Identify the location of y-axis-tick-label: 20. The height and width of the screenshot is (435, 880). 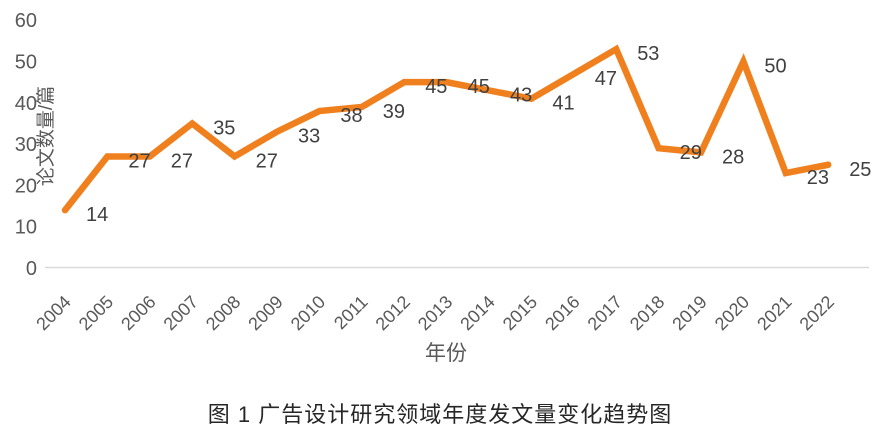
(26, 186).